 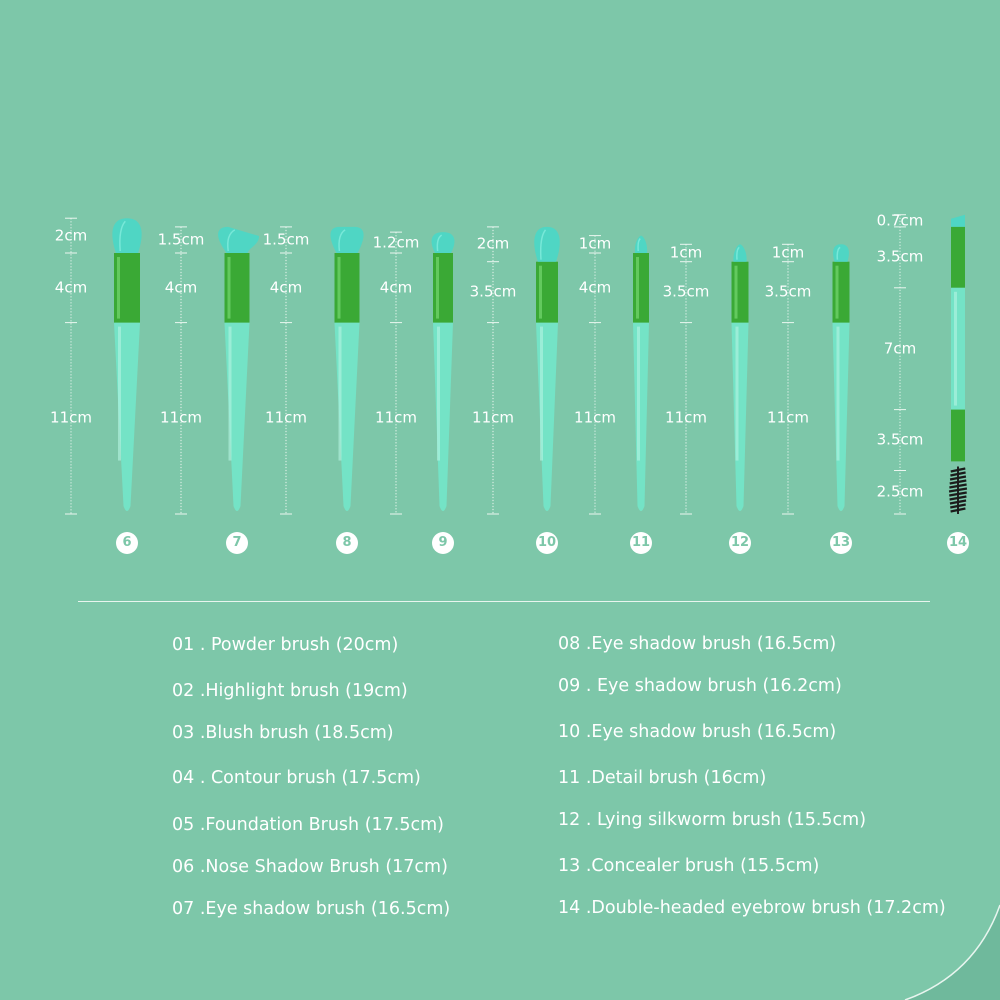 What do you see at coordinates (310, 867) in the screenshot?
I see `list-item: 06 .Nose Shadow Brush (17cm)` at bounding box center [310, 867].